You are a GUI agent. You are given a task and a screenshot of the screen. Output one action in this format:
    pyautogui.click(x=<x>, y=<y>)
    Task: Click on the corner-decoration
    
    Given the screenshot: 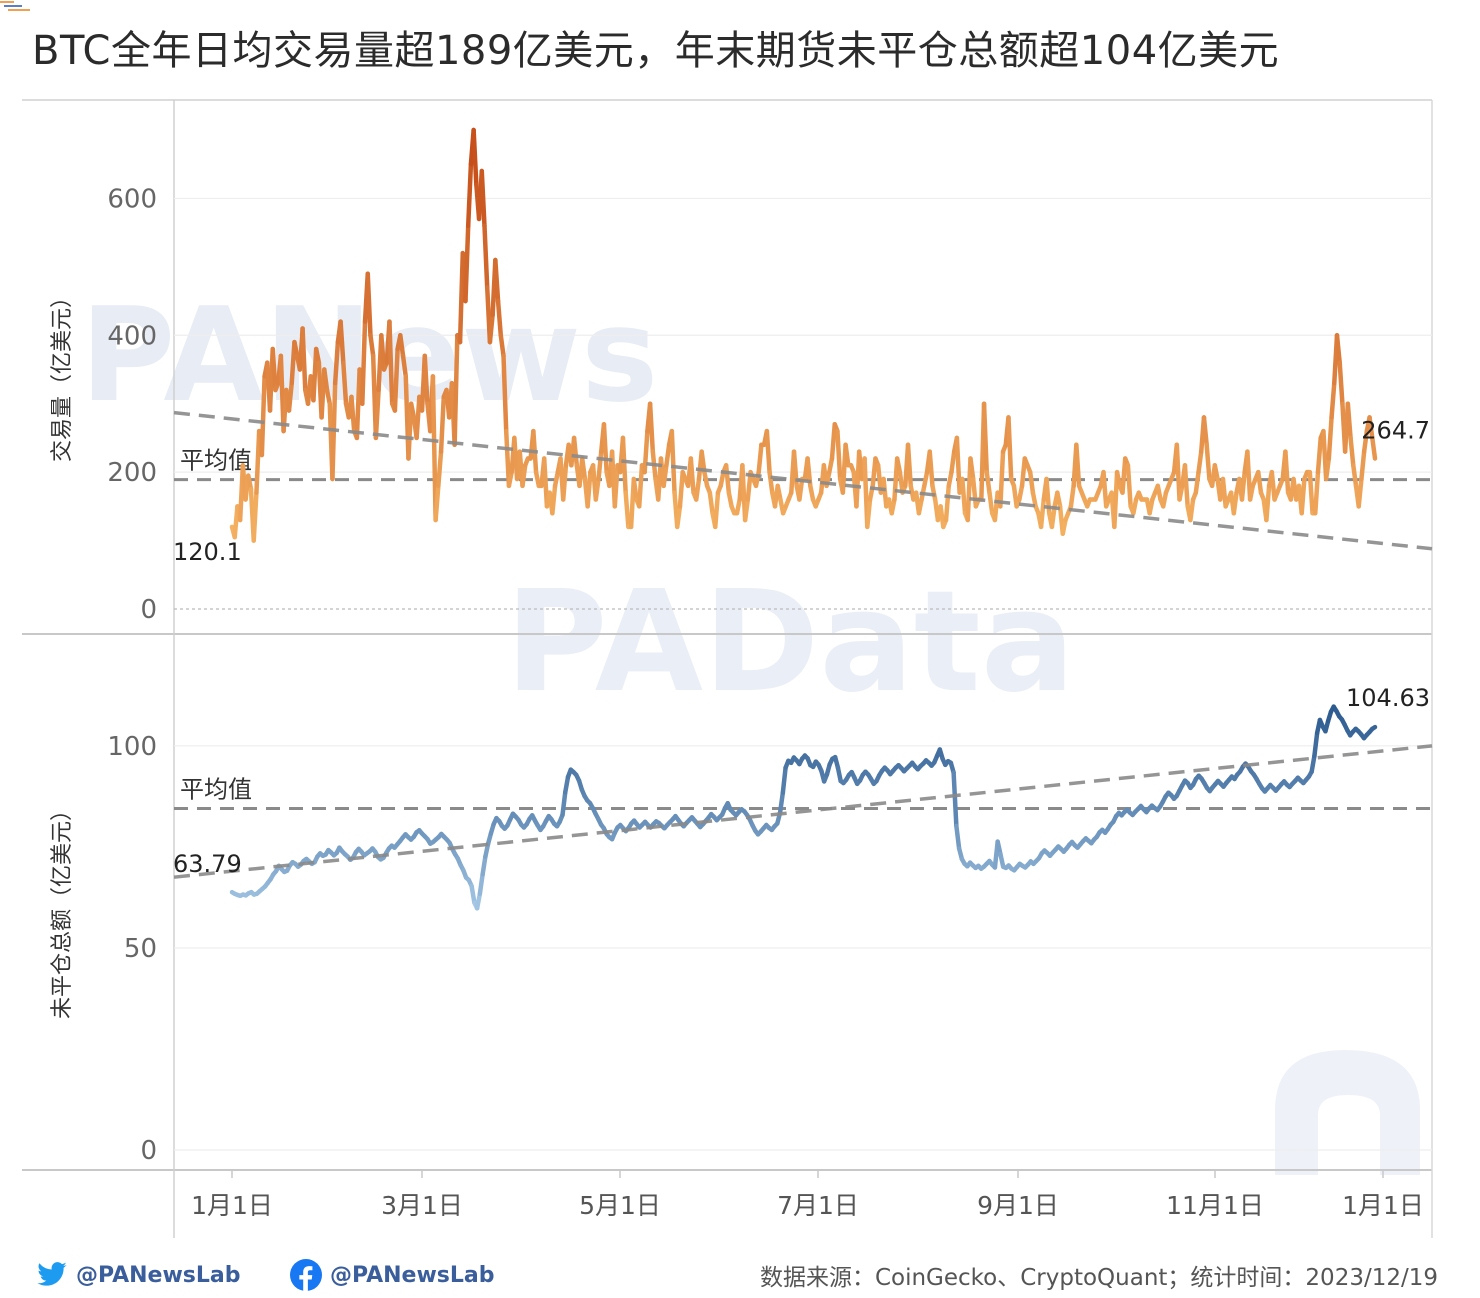 What is the action you would take?
    pyautogui.click(x=15, y=6)
    